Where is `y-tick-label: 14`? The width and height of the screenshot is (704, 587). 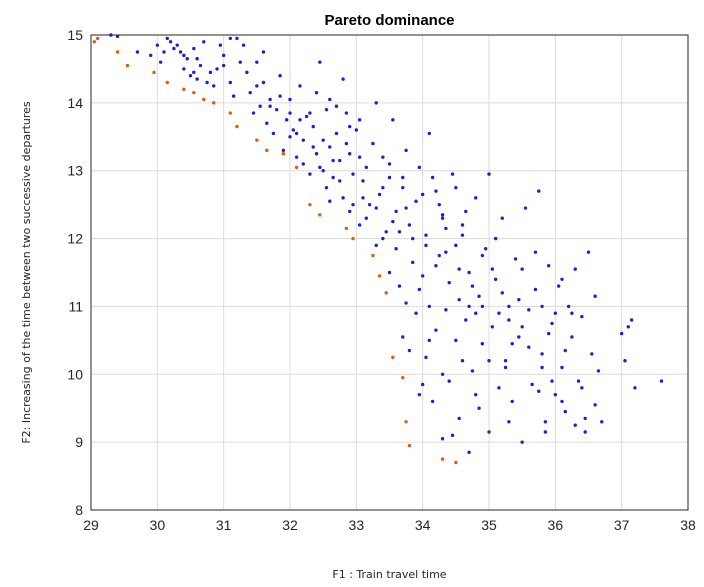
y-tick-label: 14 is located at coordinates (75, 103).